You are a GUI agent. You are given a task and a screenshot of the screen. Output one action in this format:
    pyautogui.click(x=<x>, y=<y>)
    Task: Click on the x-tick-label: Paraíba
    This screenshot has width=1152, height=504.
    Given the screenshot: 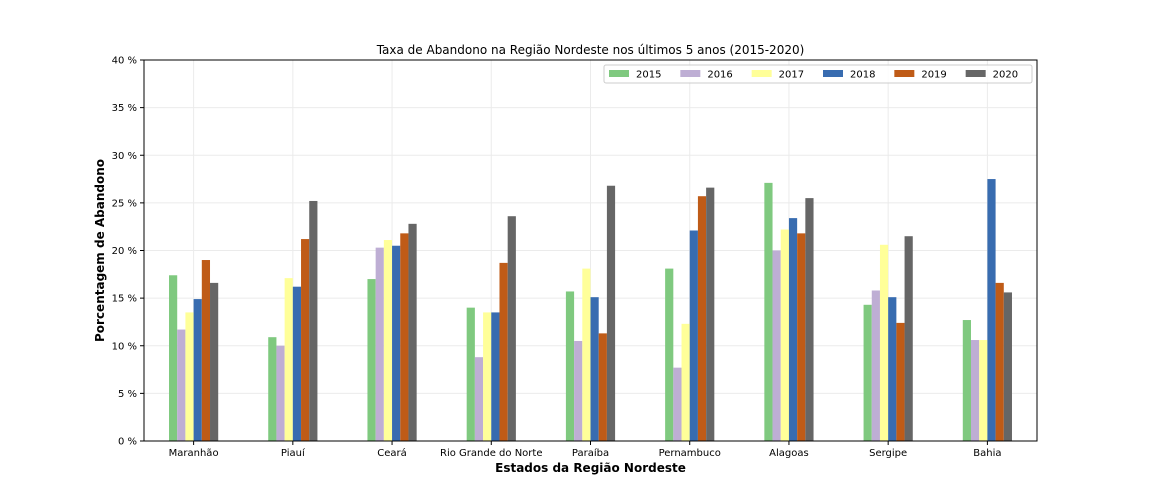 What is the action you would take?
    pyautogui.click(x=590, y=453)
    